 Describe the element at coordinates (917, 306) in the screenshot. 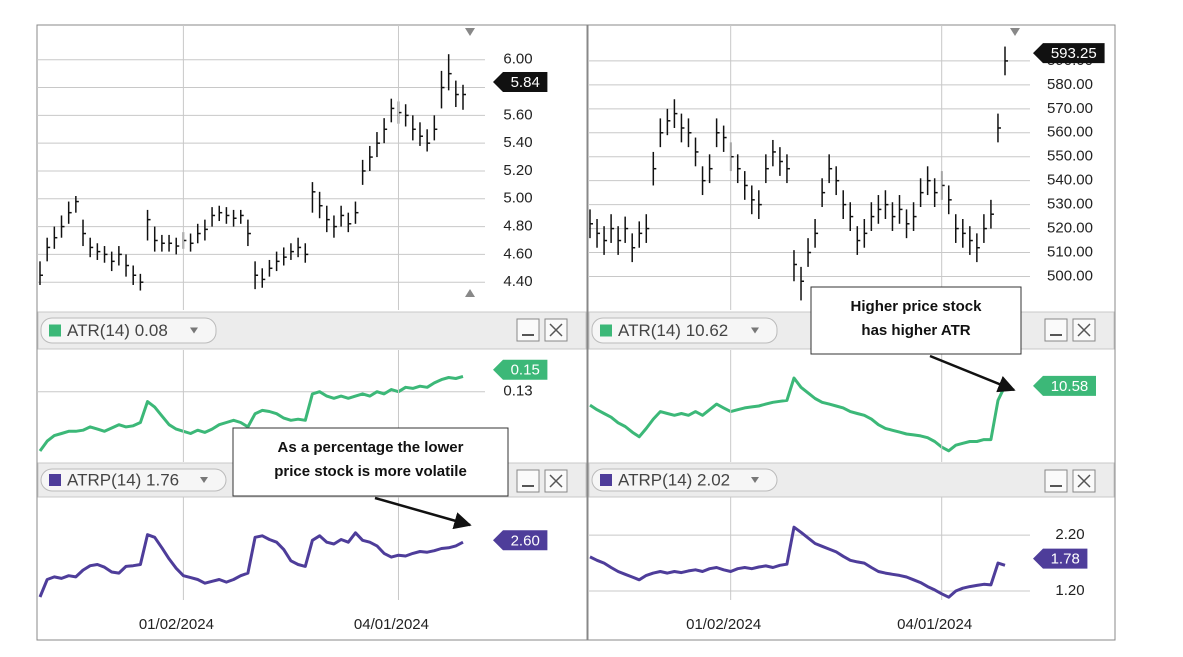

I see `annotation-text: Higher price stock` at that location.